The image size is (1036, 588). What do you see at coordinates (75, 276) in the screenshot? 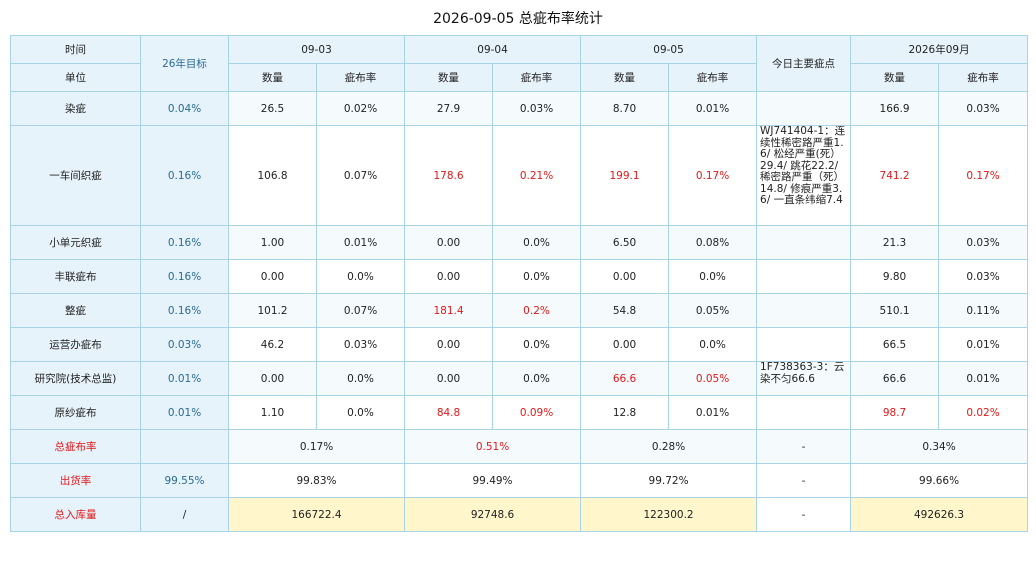
I see `row-label: 丰联疵布` at bounding box center [75, 276].